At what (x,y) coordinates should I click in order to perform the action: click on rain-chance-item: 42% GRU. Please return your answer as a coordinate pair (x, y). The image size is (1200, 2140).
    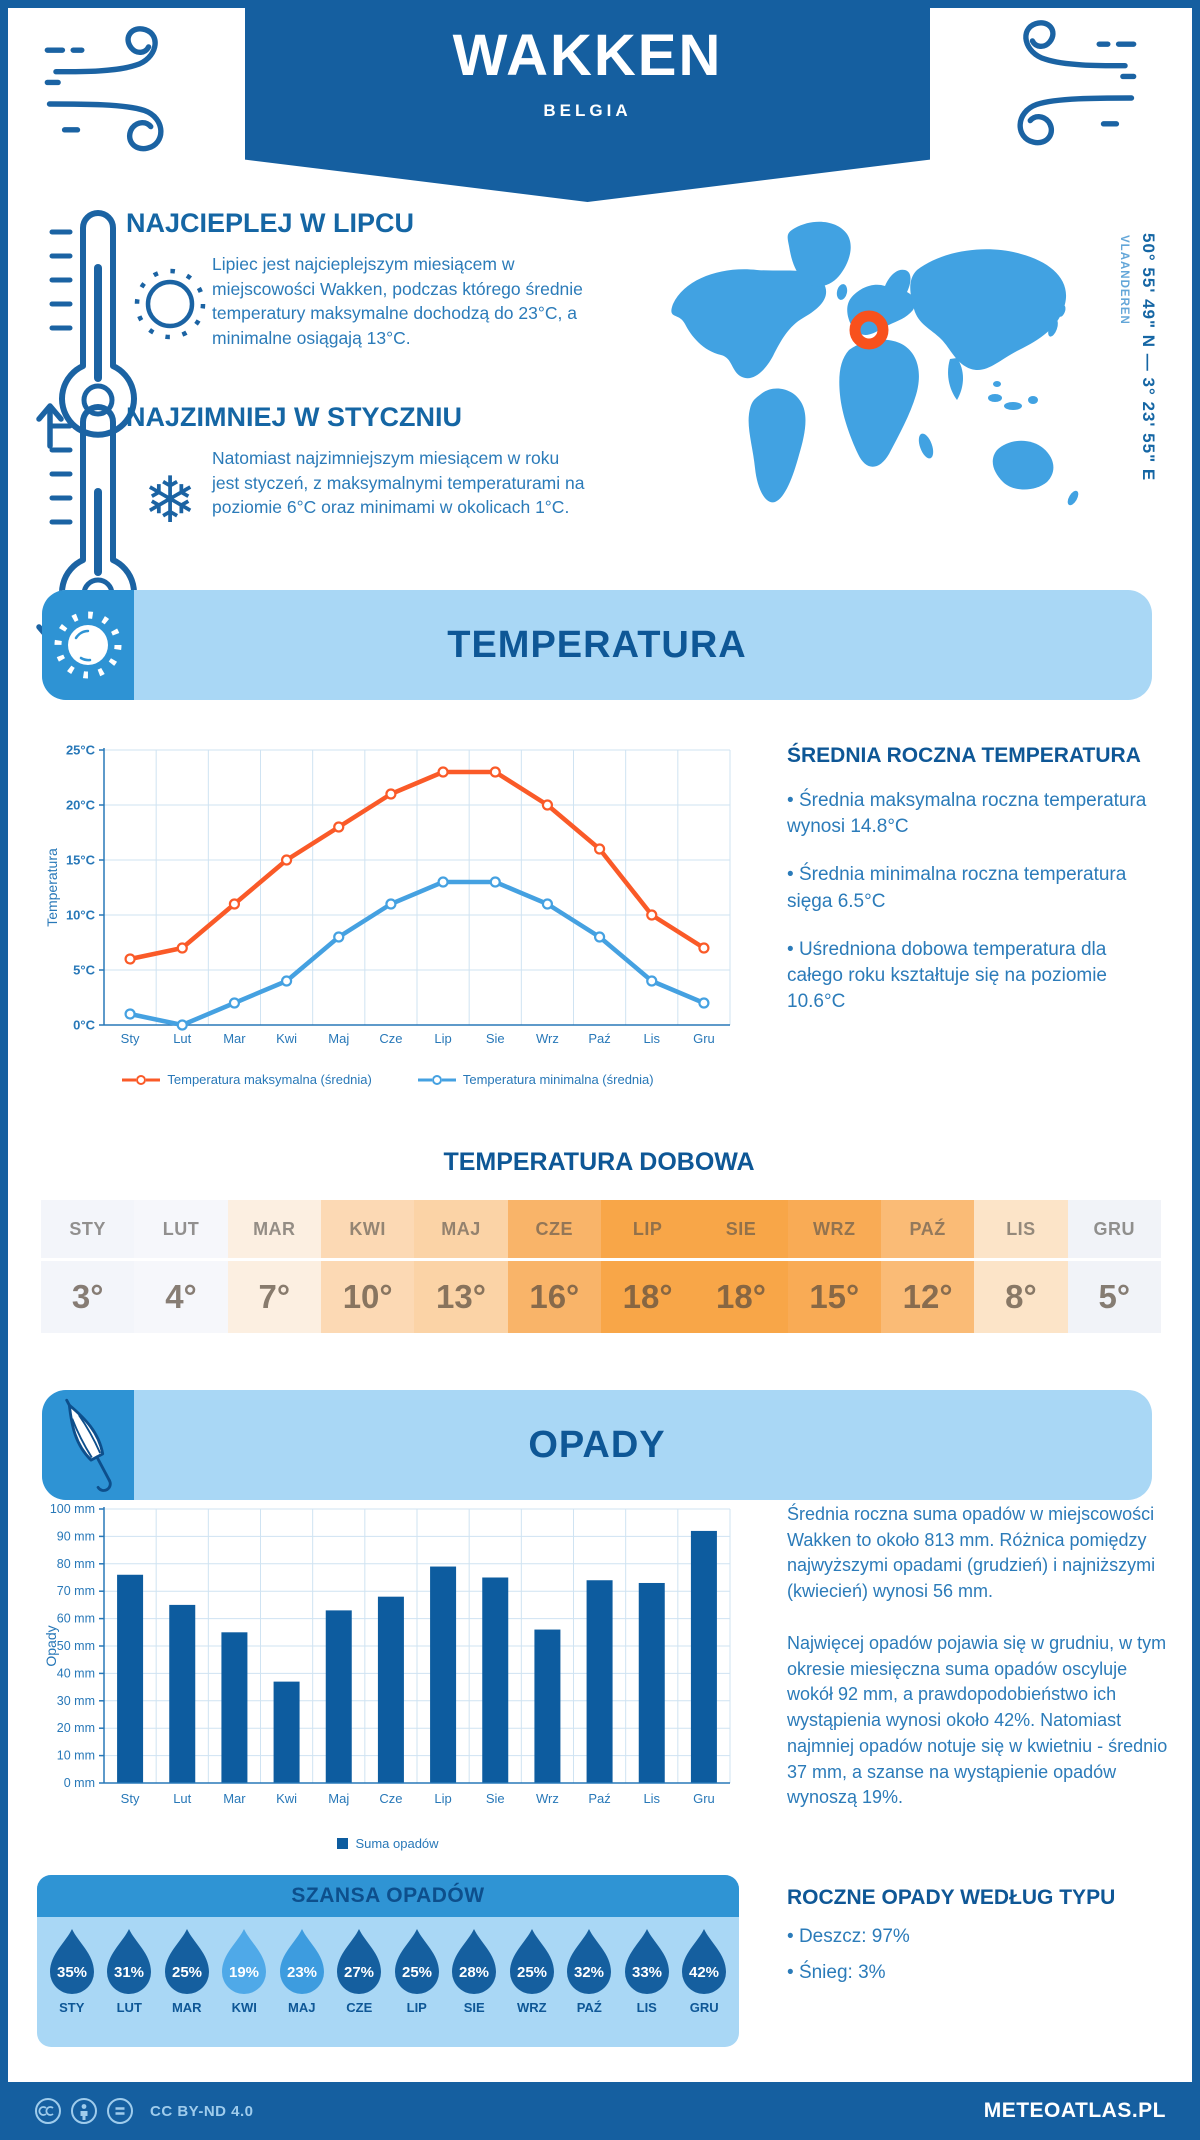
    Looking at the image, I should click on (705, 1971).